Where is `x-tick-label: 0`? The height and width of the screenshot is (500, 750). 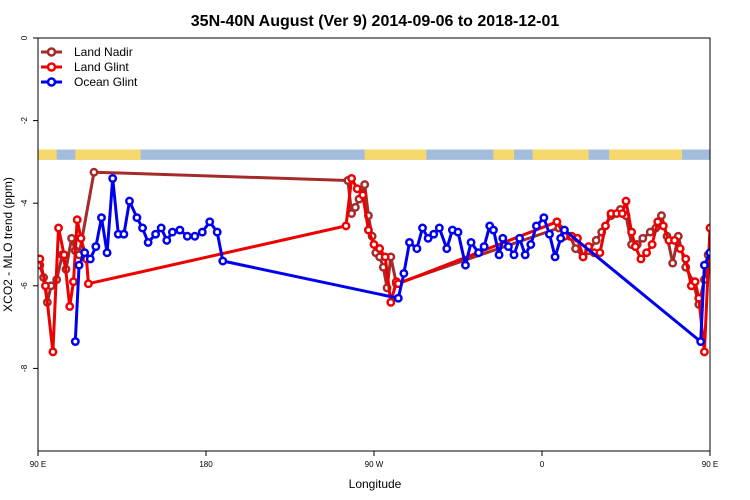
x-tick-label: 0 is located at coordinates (542, 464).